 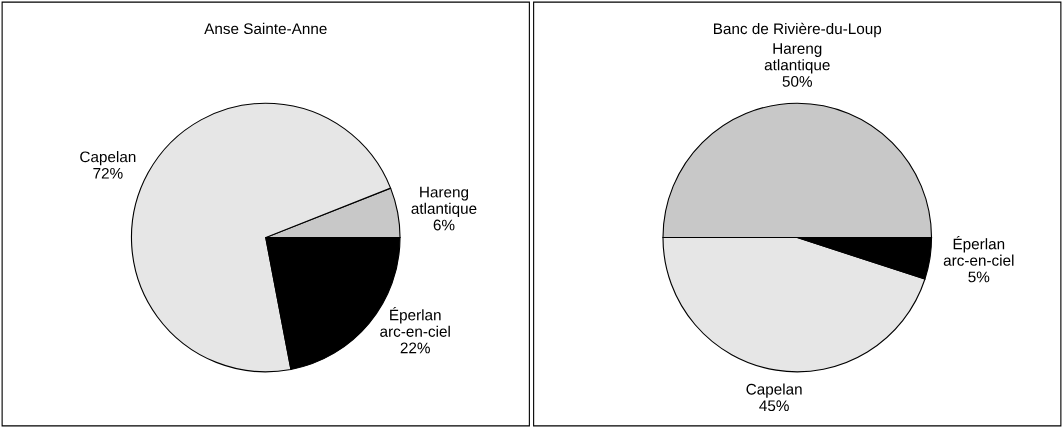 I want to click on data-label: 22%, so click(x=415, y=348).